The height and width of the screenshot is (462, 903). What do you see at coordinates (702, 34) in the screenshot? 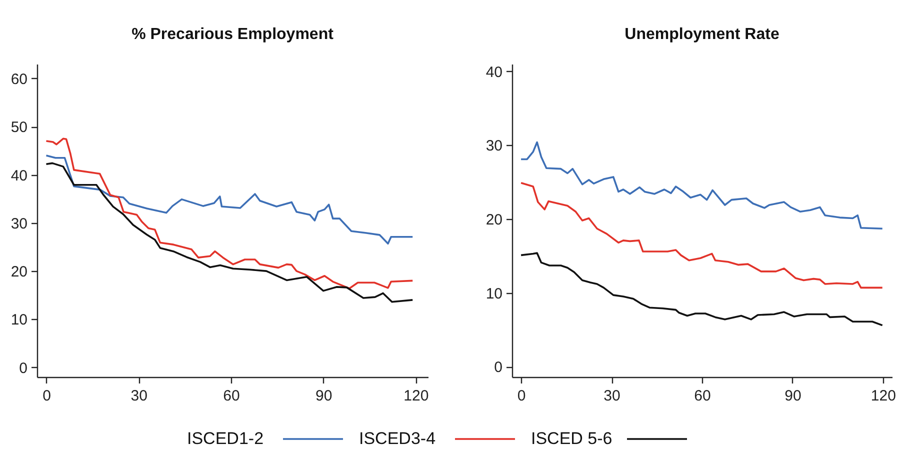
I see `chart-title: Unemployment Rate` at bounding box center [702, 34].